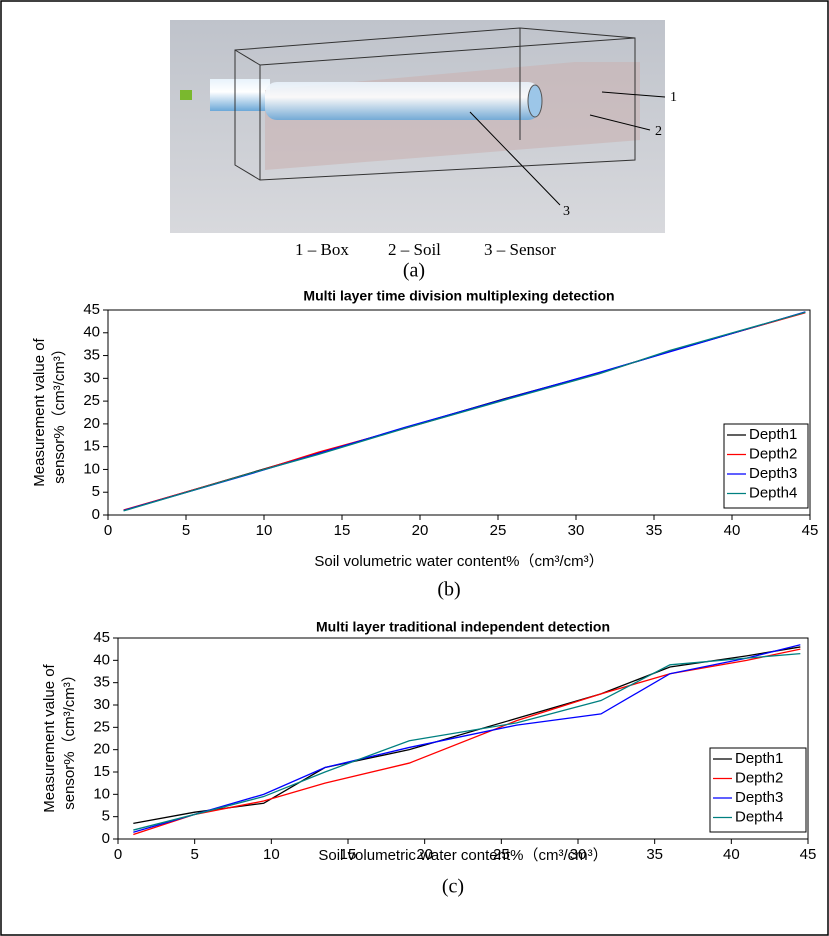 This screenshot has height=936, width=829. What do you see at coordinates (520, 249) in the screenshot?
I see `caption-item: 3 – Sensor` at bounding box center [520, 249].